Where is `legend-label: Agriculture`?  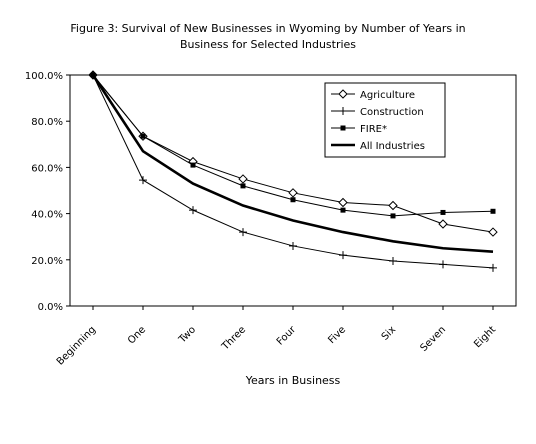
legend-label: Agriculture is located at coordinates (387, 95).